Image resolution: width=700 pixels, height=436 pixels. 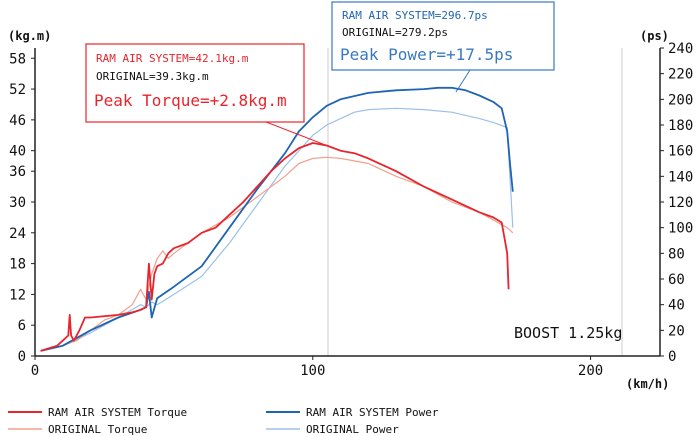 I want to click on right-tick-label: 160, so click(x=680, y=152).